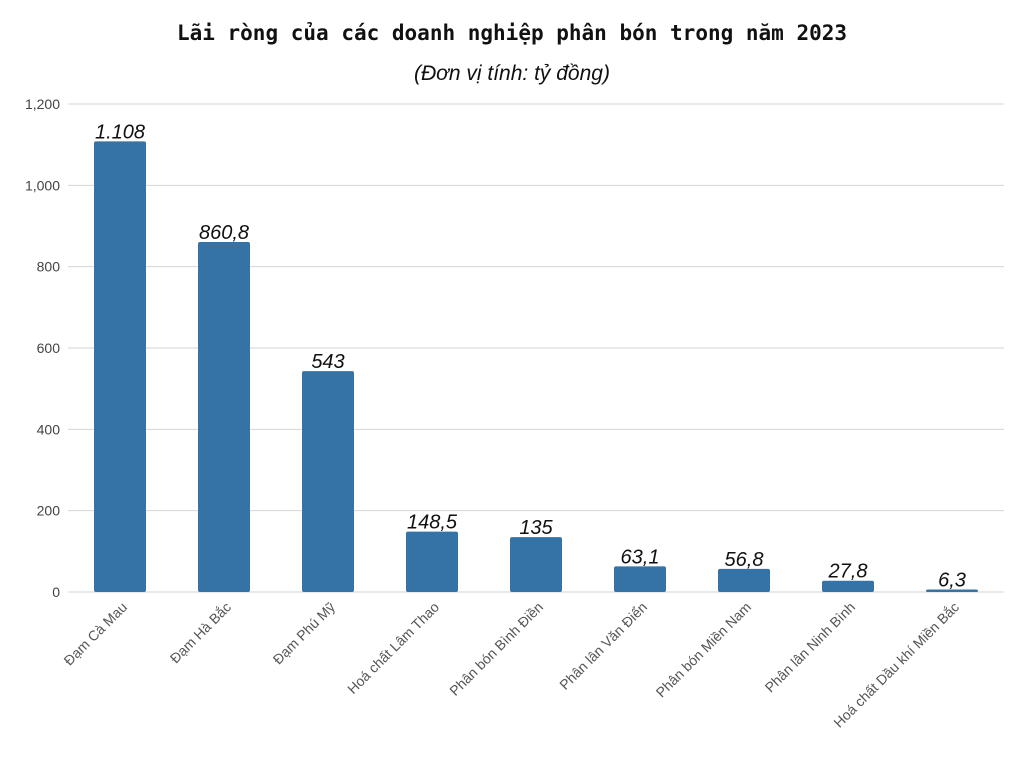 Image resolution: width=1024 pixels, height=768 pixels. What do you see at coordinates (536, 528) in the screenshot?
I see `data-label: 135` at bounding box center [536, 528].